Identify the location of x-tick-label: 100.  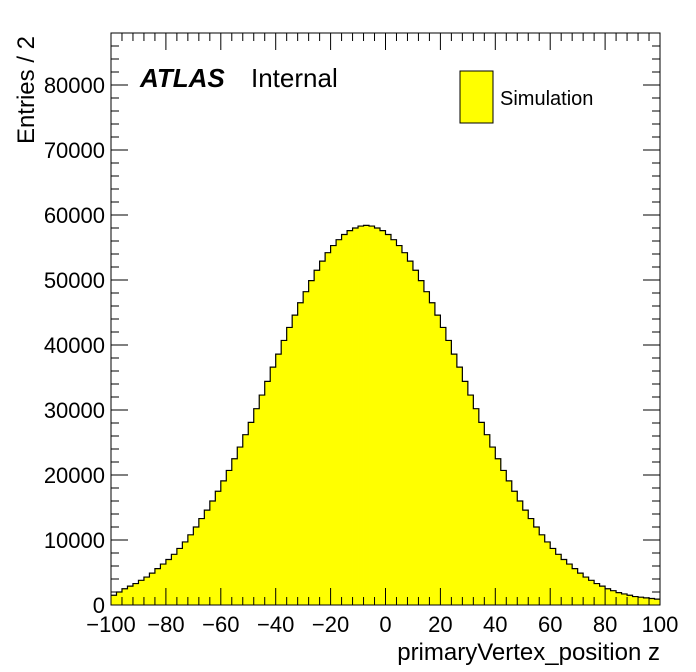
(660, 624).